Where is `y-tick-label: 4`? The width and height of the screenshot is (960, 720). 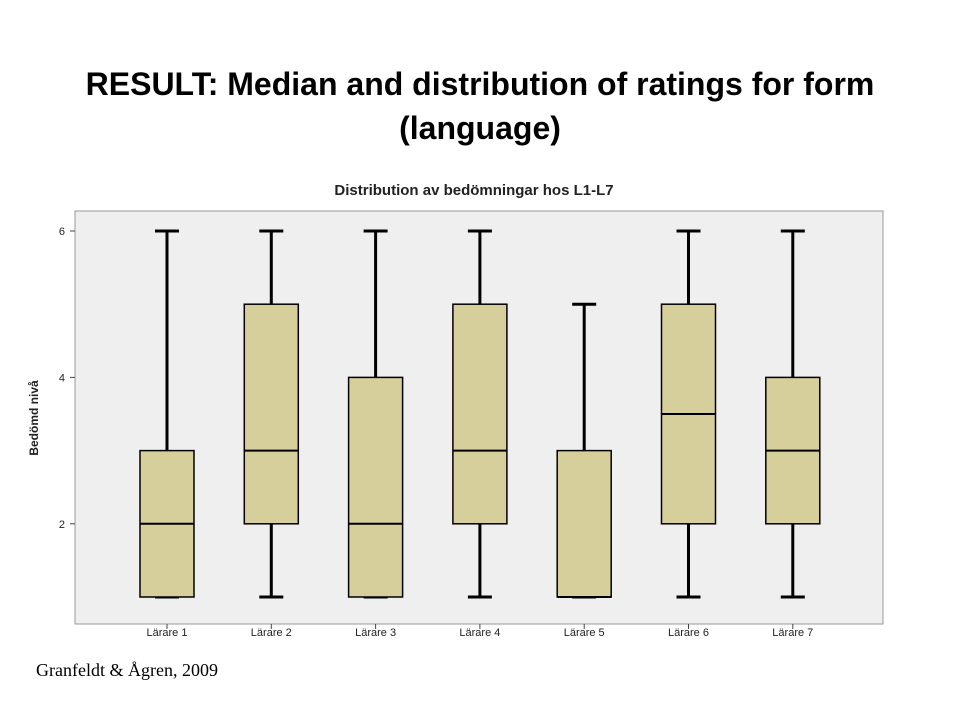
y-tick-label: 4 is located at coordinates (62, 378).